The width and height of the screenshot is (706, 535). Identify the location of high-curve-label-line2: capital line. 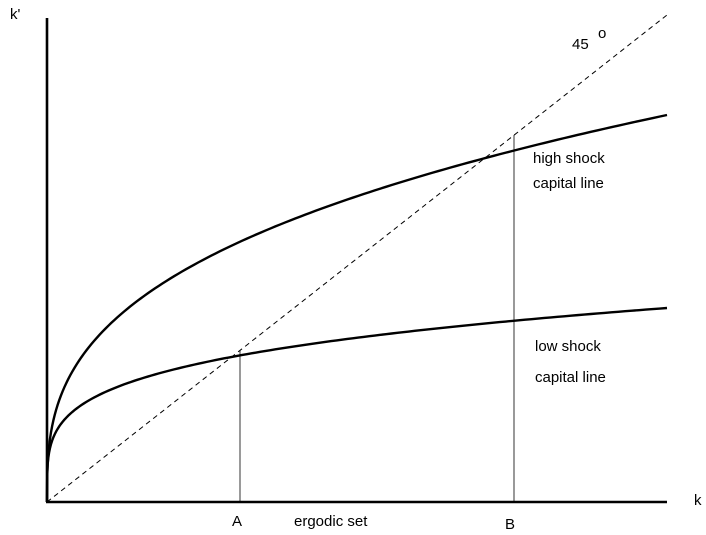
(568, 183).